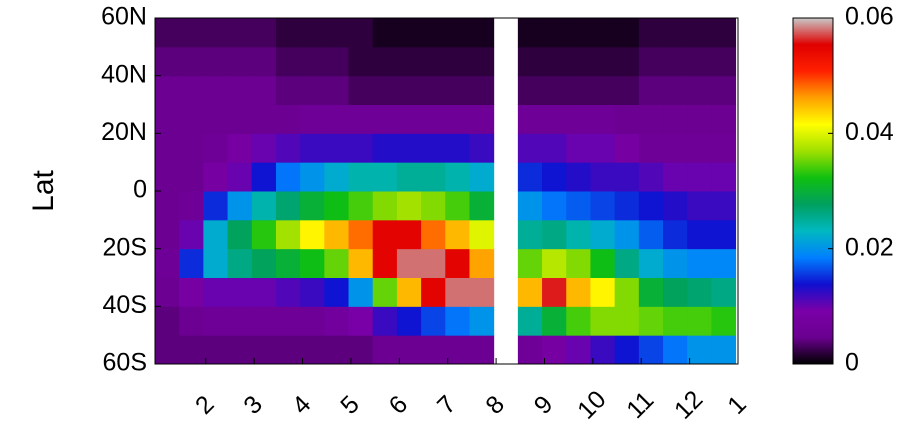 Image resolution: width=919 pixels, height=429 pixels. Describe the element at coordinates (140, 190) in the screenshot. I see `y-tick-label: 0` at that location.